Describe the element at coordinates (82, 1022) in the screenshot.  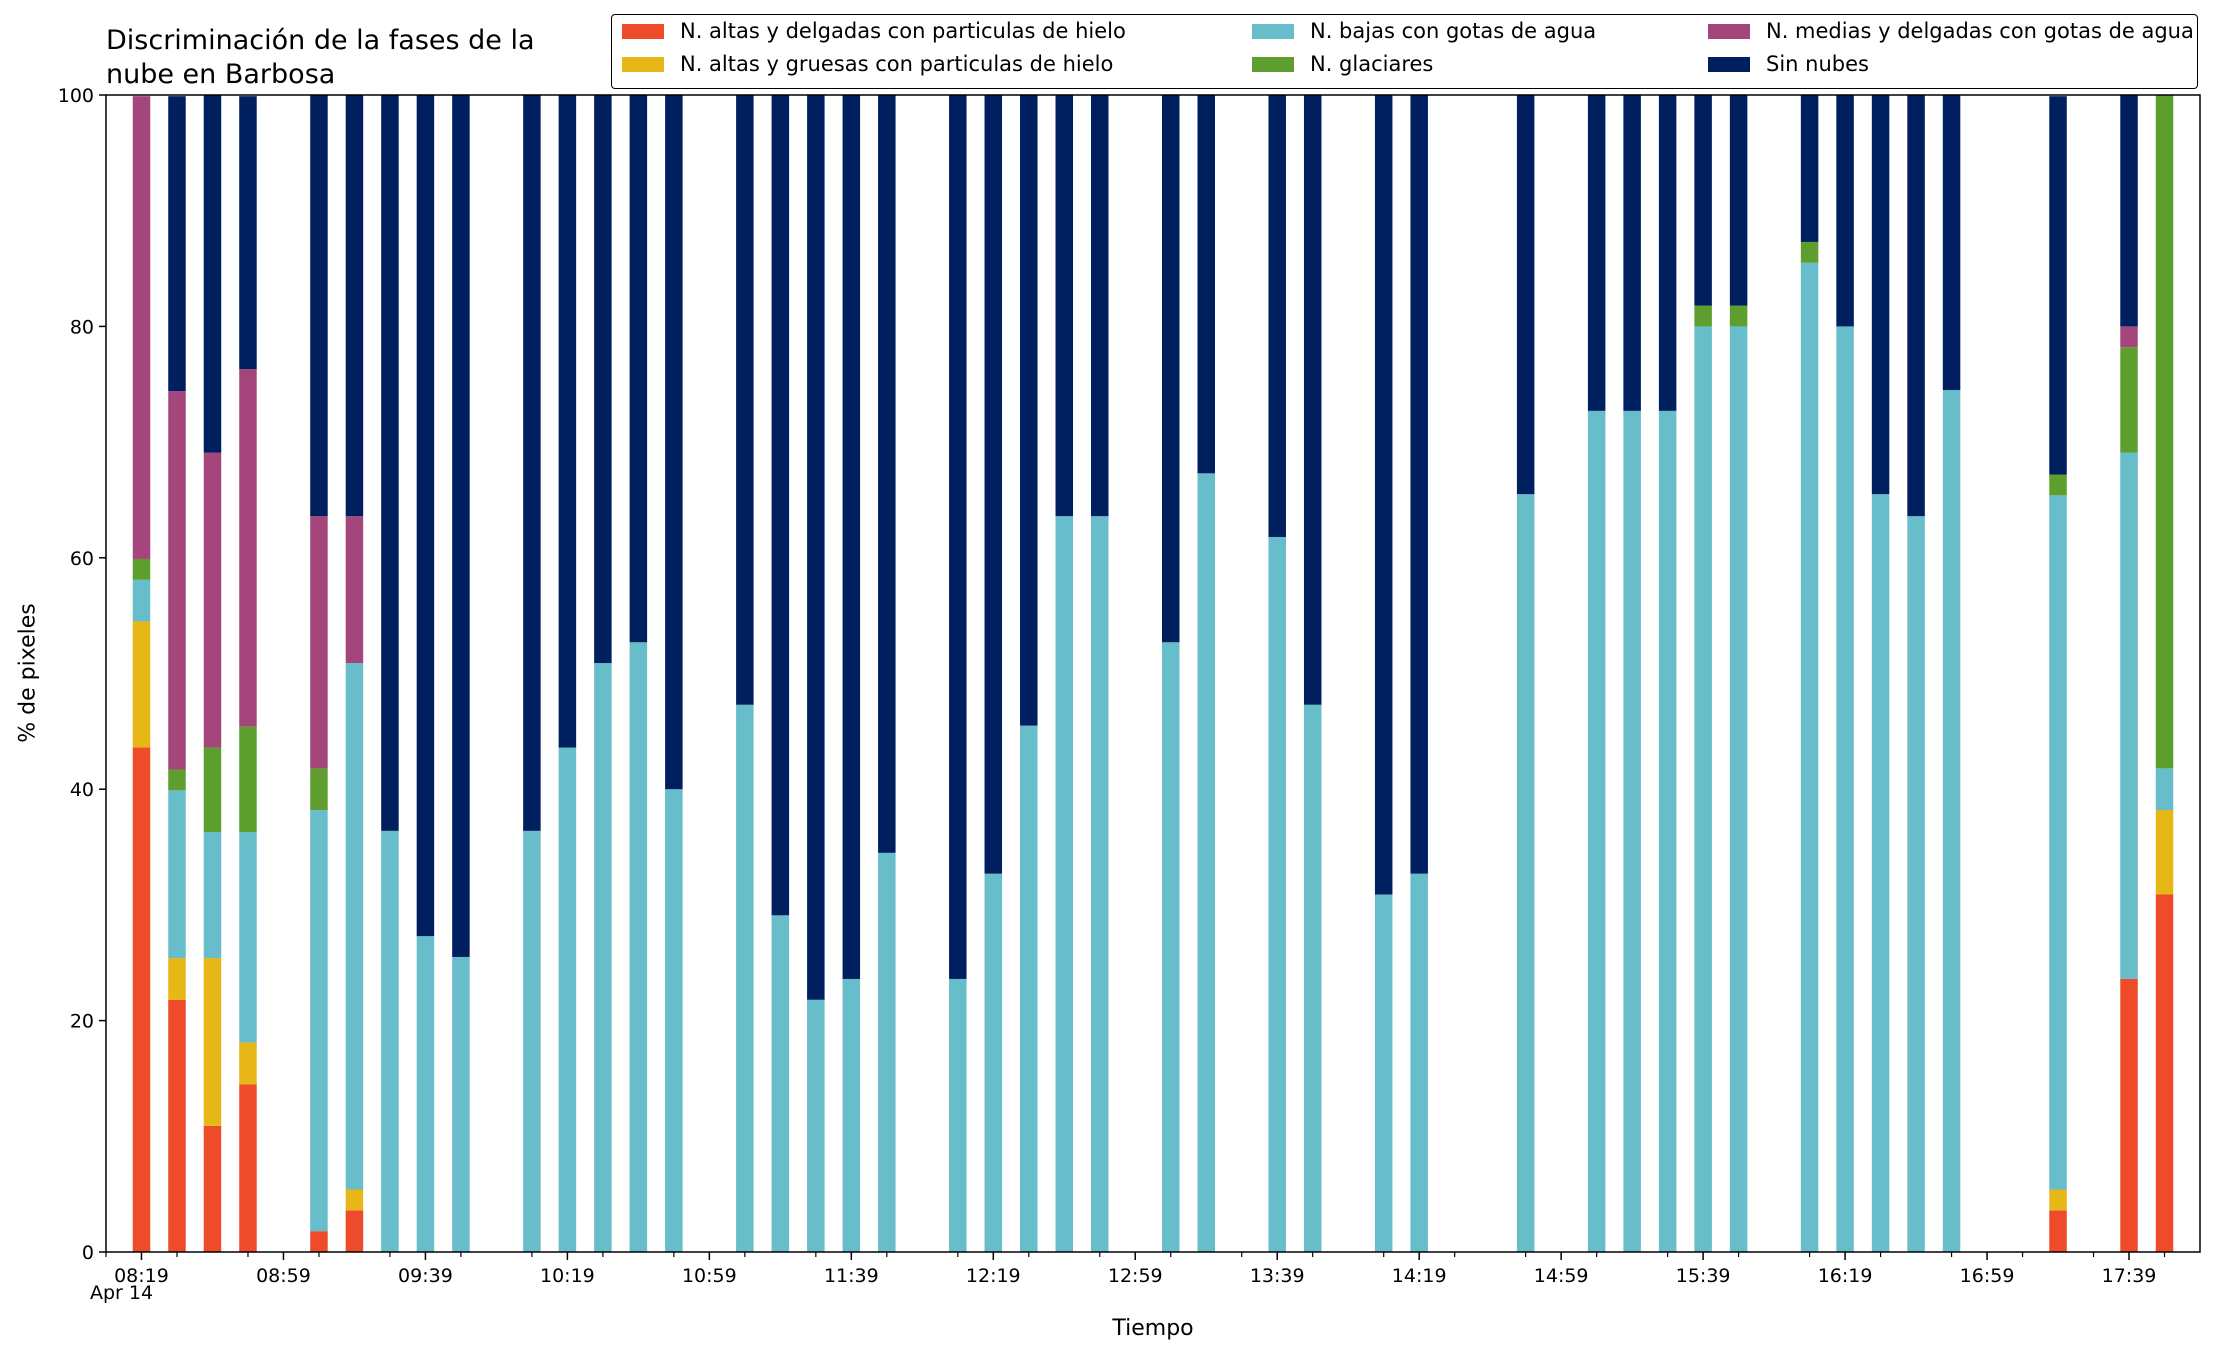
I see `y-tick-label: 20` at that location.